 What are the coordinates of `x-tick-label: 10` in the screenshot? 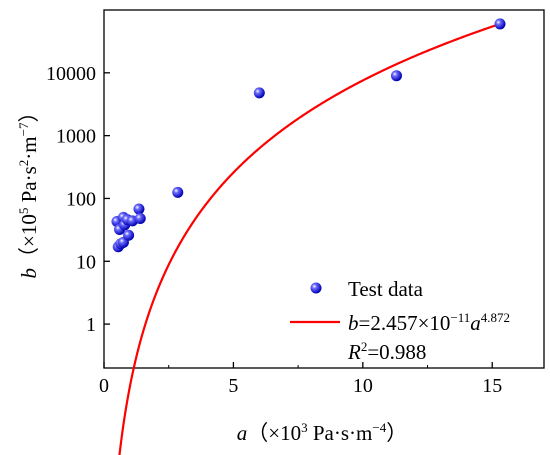 It's located at (363, 386).